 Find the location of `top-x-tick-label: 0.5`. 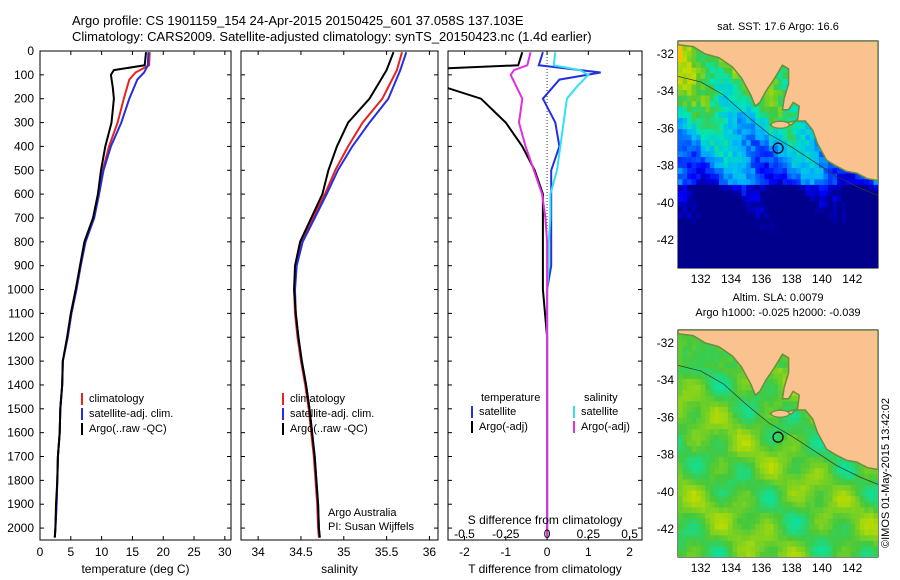

top-x-tick-label: 0.5 is located at coordinates (629, 534).